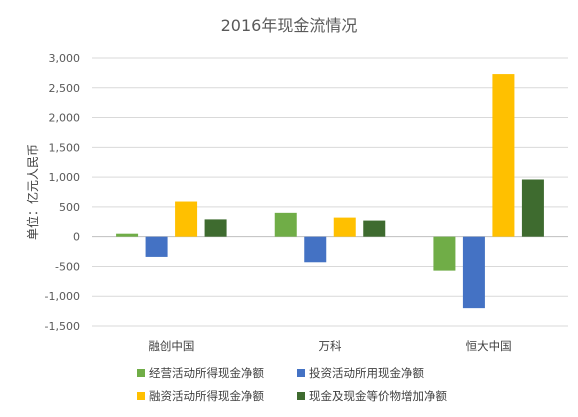 This screenshot has height=417, width=578. What do you see at coordinates (378, 396) in the screenshot?
I see `legend-label: 现金及现金等价物增加净额` at bounding box center [378, 396].